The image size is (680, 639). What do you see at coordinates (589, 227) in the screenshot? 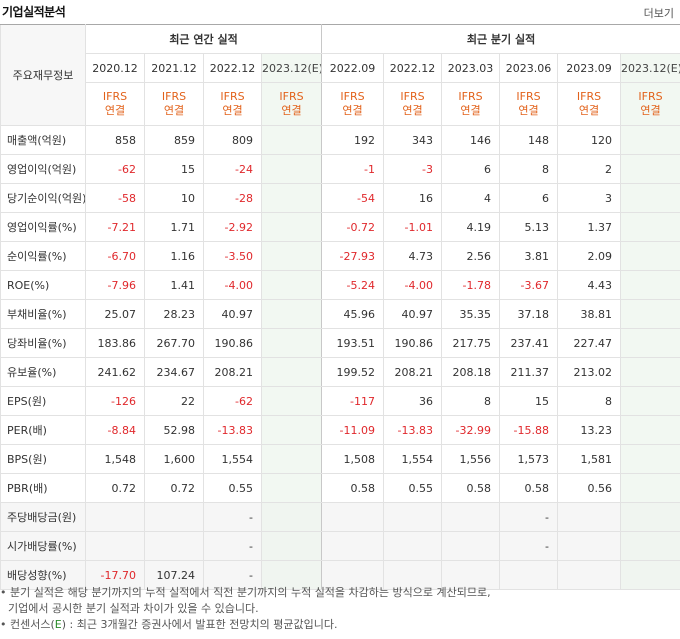
I see `table-cell: 1.37` at bounding box center [589, 227].